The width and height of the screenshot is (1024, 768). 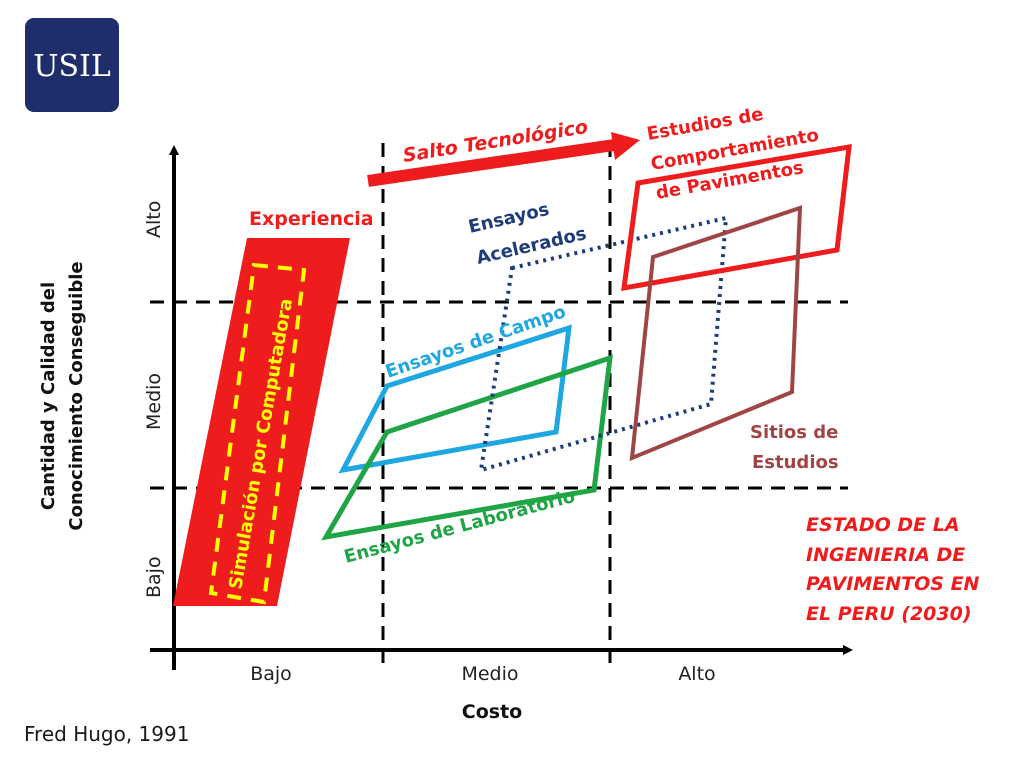 What do you see at coordinates (795, 462) in the screenshot?
I see `sitios-label-line2: Estudios` at bounding box center [795, 462].